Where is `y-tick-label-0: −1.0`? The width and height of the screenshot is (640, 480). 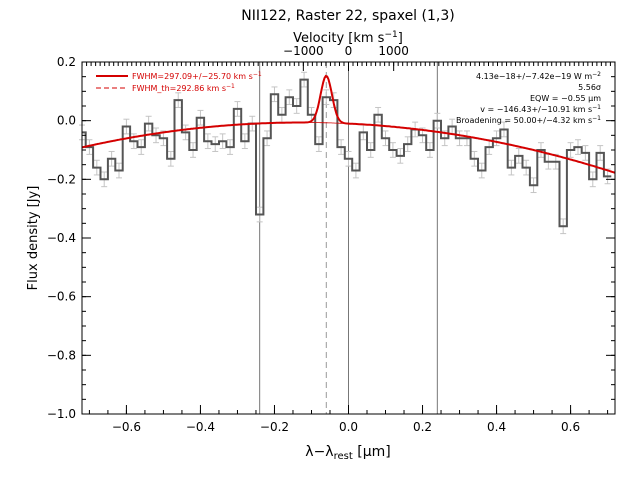 y-tick-label-0: −1.0 is located at coordinates (61, 414).